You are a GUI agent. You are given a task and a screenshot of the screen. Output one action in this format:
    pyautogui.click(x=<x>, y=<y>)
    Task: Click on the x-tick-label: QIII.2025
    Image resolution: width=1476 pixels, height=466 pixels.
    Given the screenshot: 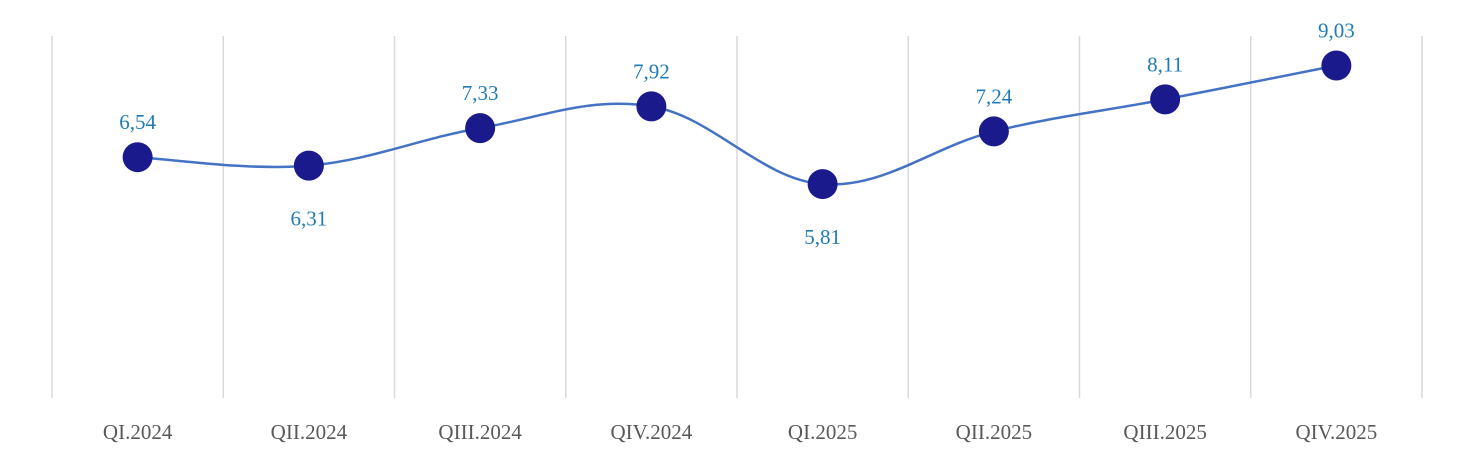 What is the action you would take?
    pyautogui.click(x=1164, y=432)
    